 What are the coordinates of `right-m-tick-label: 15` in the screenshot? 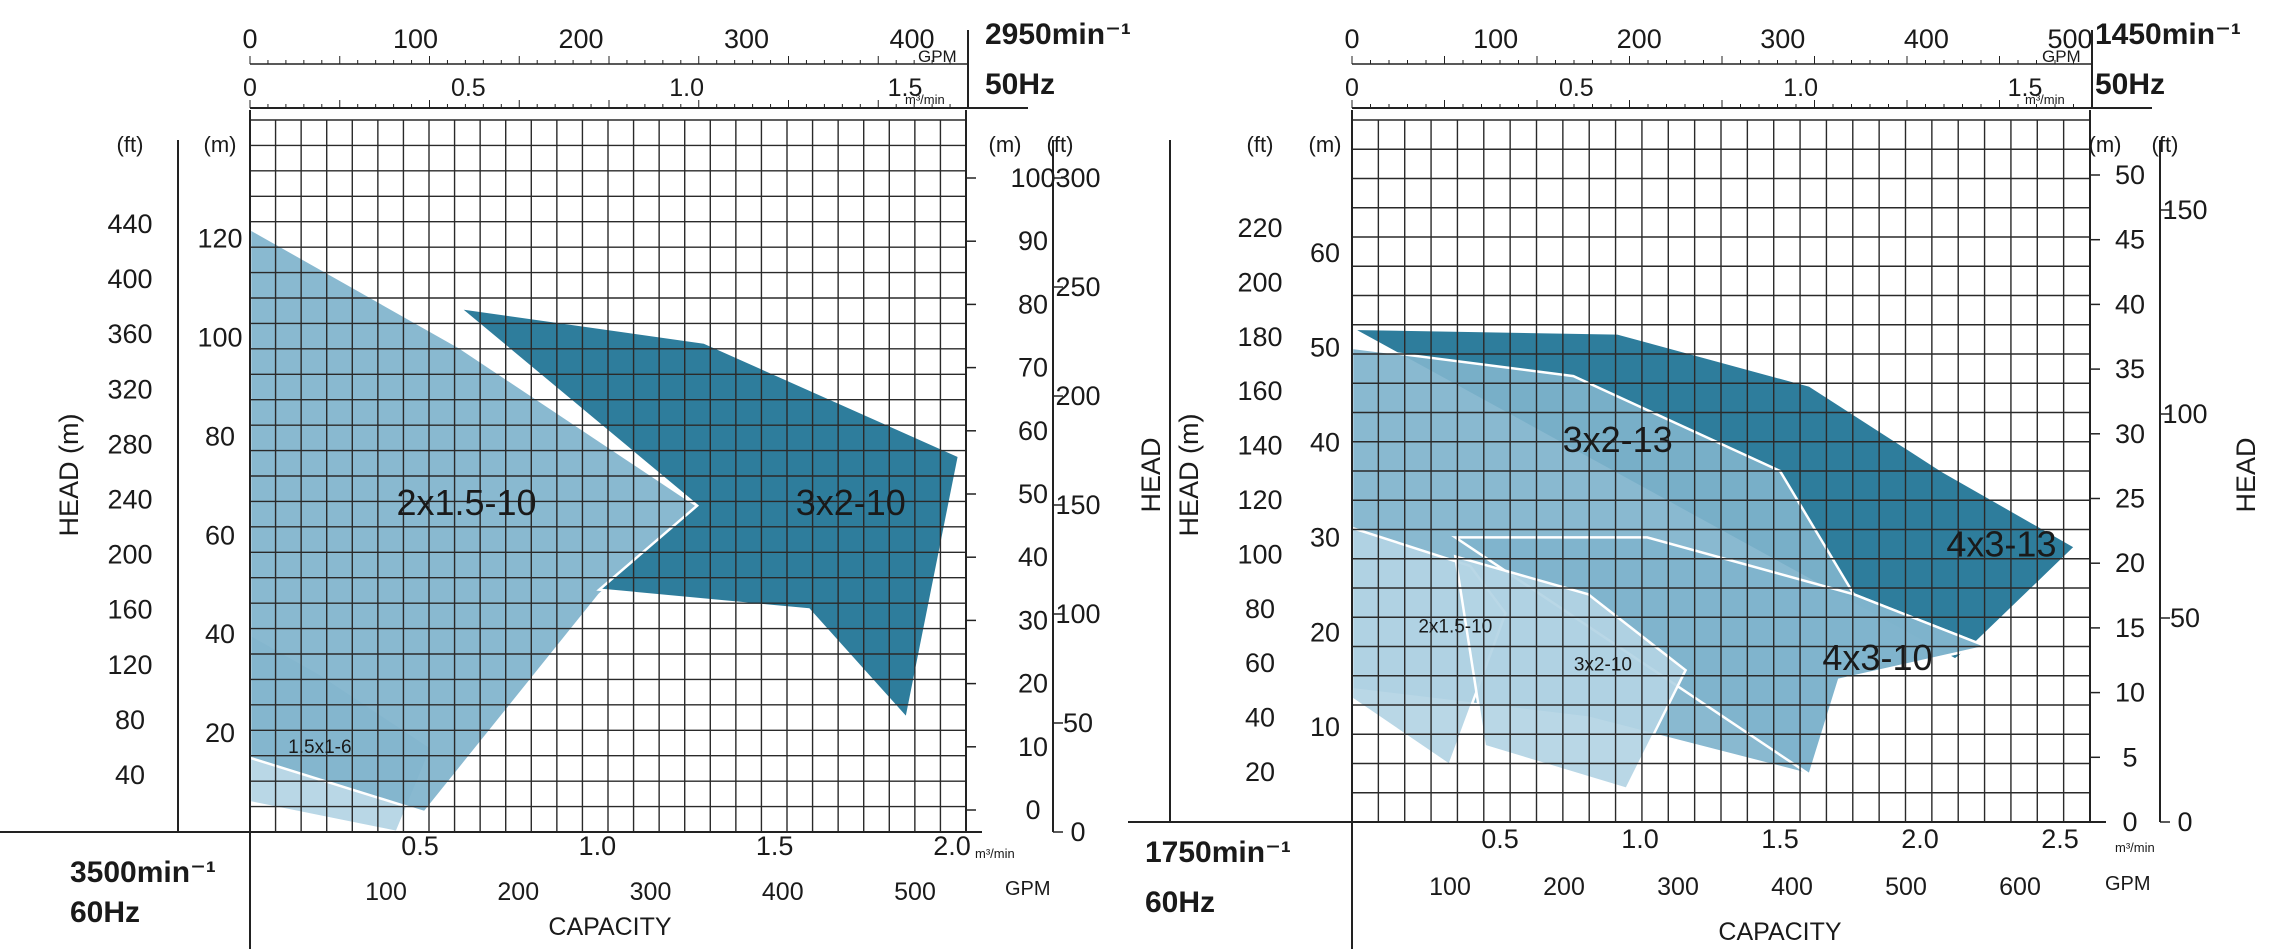 It's located at (2130, 628).